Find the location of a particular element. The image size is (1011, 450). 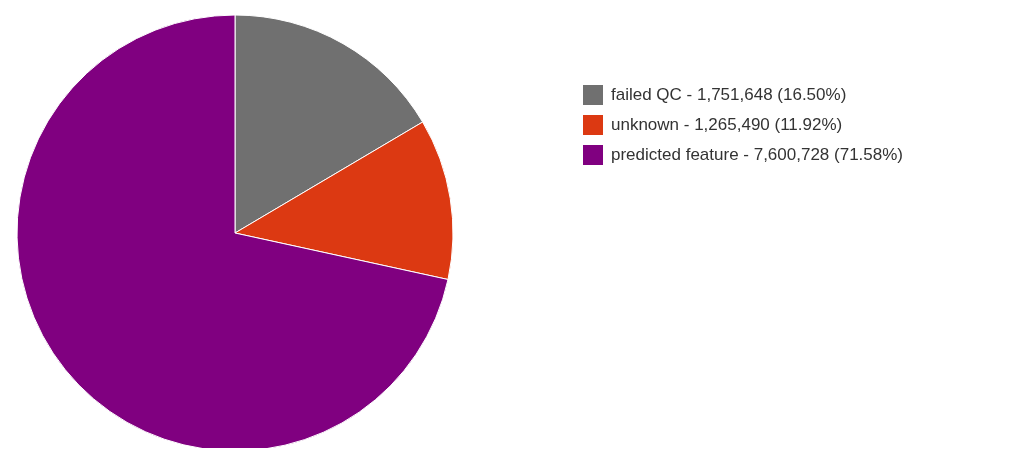

legend-label: predicted feature - 7,600,728 (71.58%) is located at coordinates (757, 155).